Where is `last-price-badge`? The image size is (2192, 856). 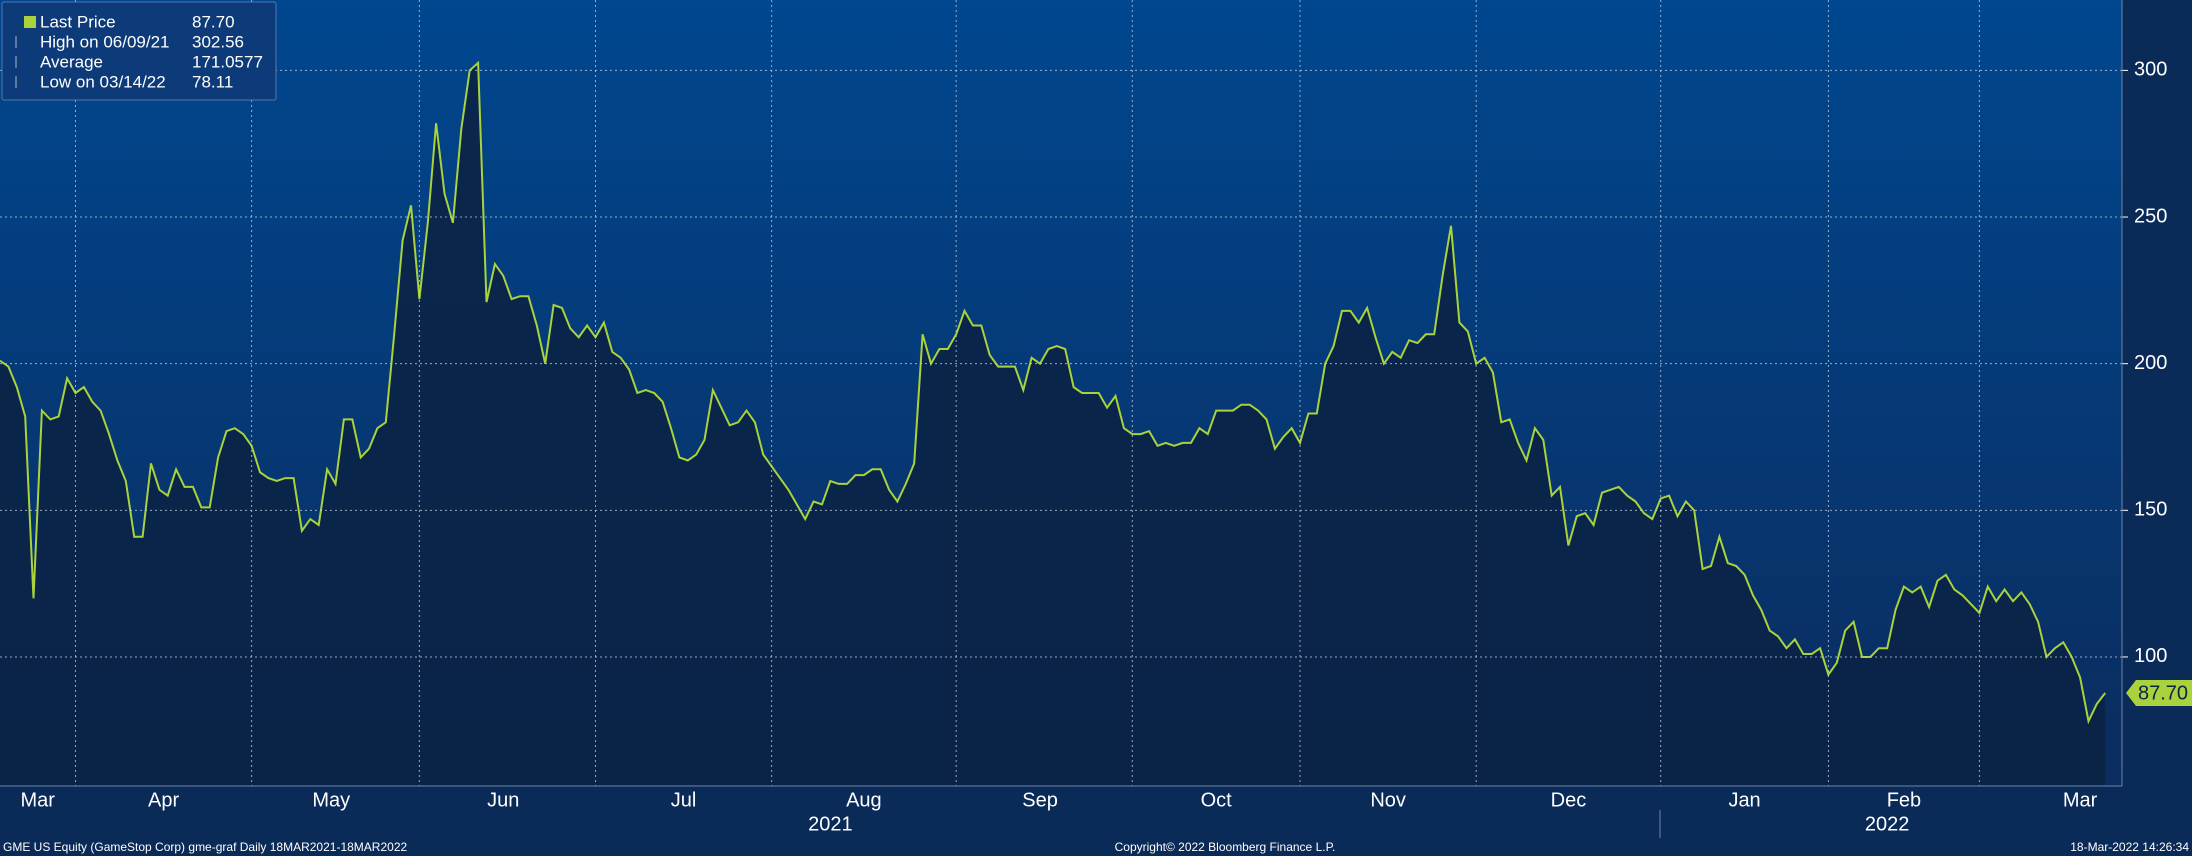 last-price-badge is located at coordinates (2159, 693).